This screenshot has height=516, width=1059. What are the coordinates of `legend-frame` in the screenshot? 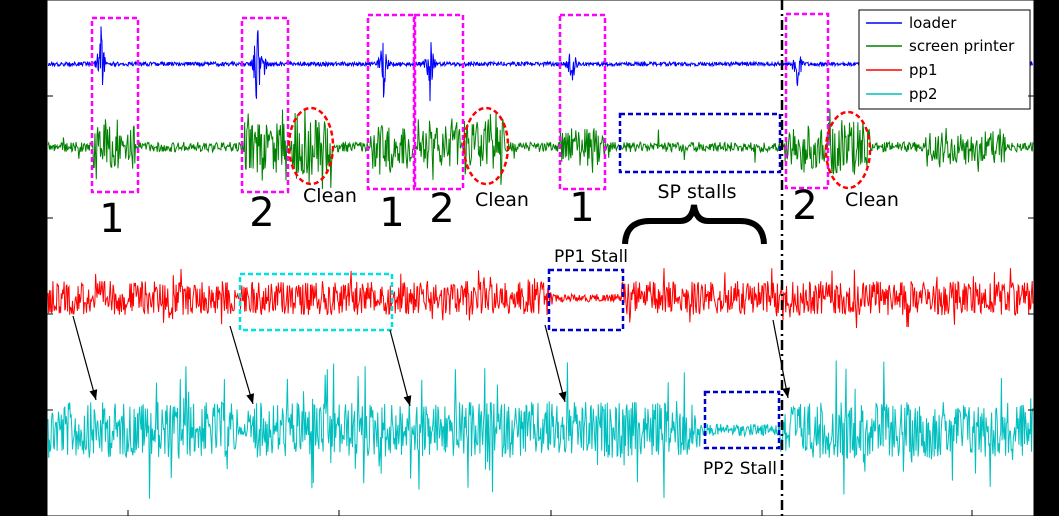 It's located at (944, 59).